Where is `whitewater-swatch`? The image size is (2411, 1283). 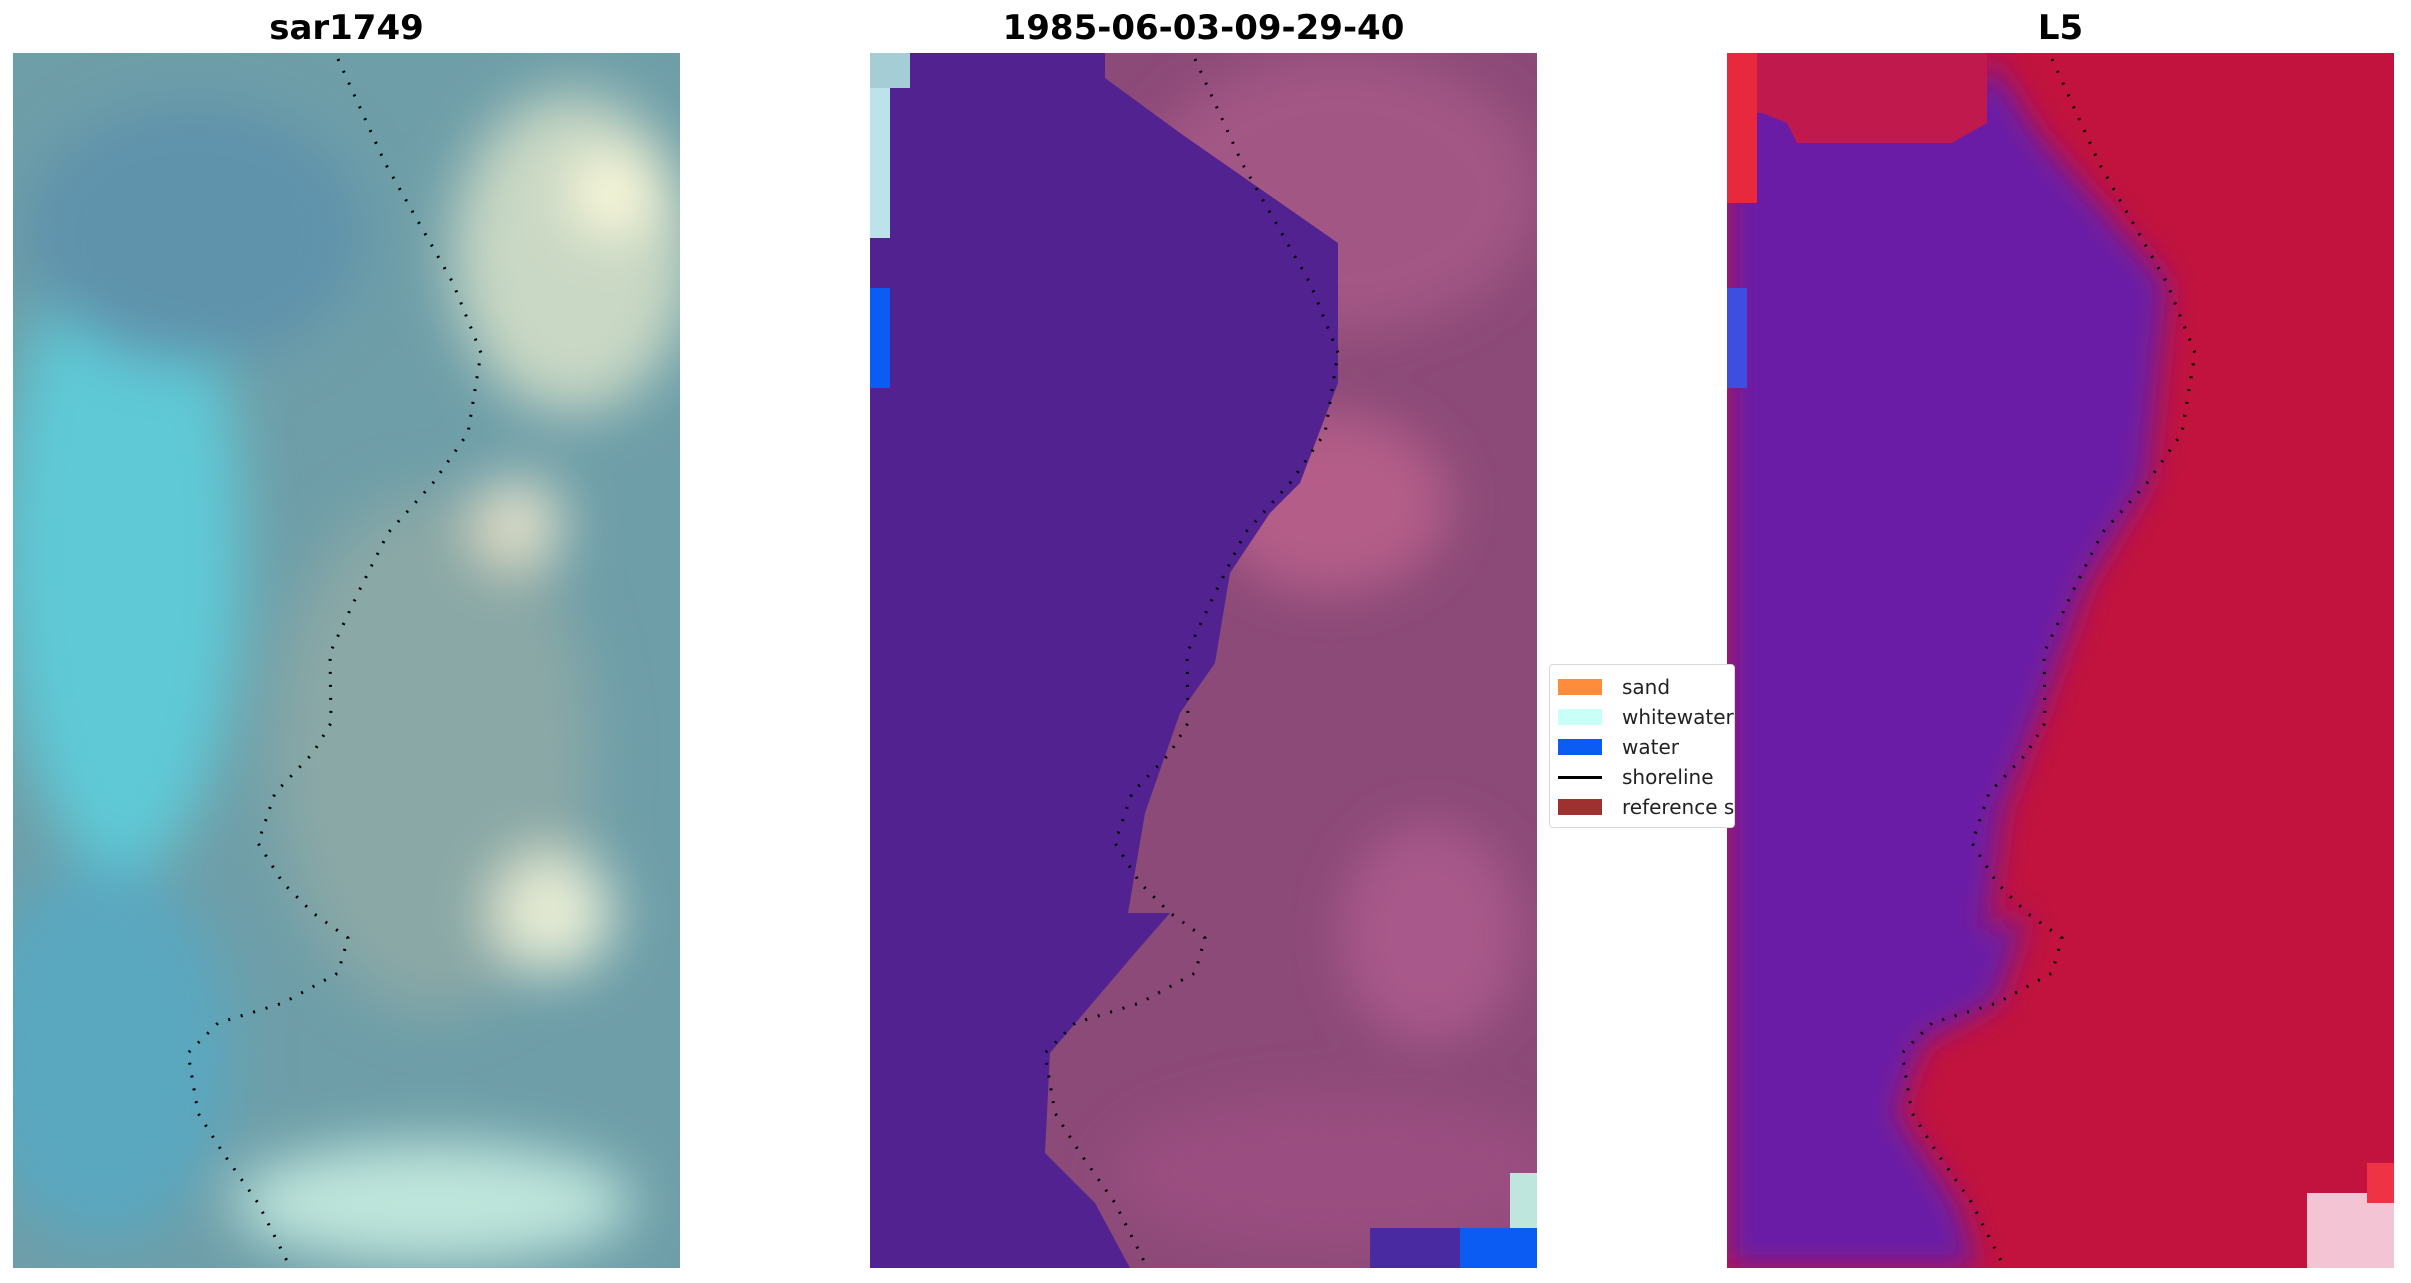
whitewater-swatch is located at coordinates (1580, 717).